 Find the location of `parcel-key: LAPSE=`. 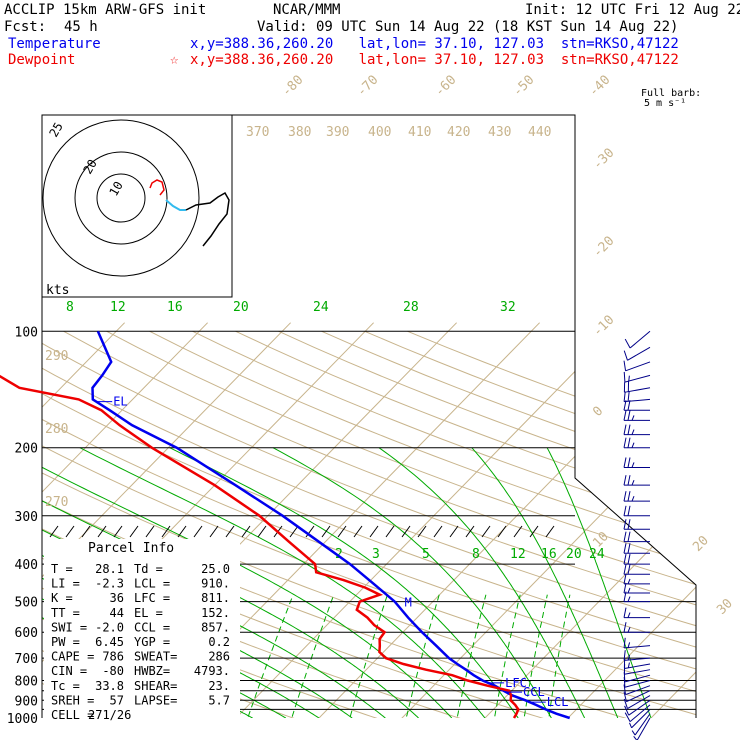

parcel-key: LAPSE= is located at coordinates (155, 700).